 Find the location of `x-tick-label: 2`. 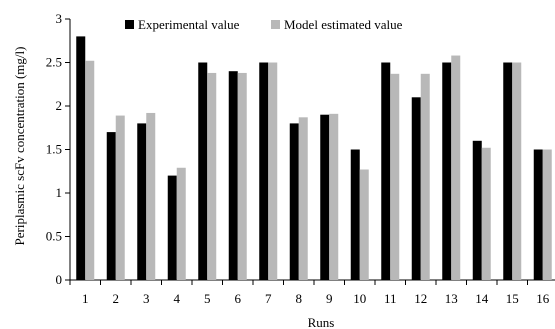

x-tick-label: 2 is located at coordinates (116, 298).